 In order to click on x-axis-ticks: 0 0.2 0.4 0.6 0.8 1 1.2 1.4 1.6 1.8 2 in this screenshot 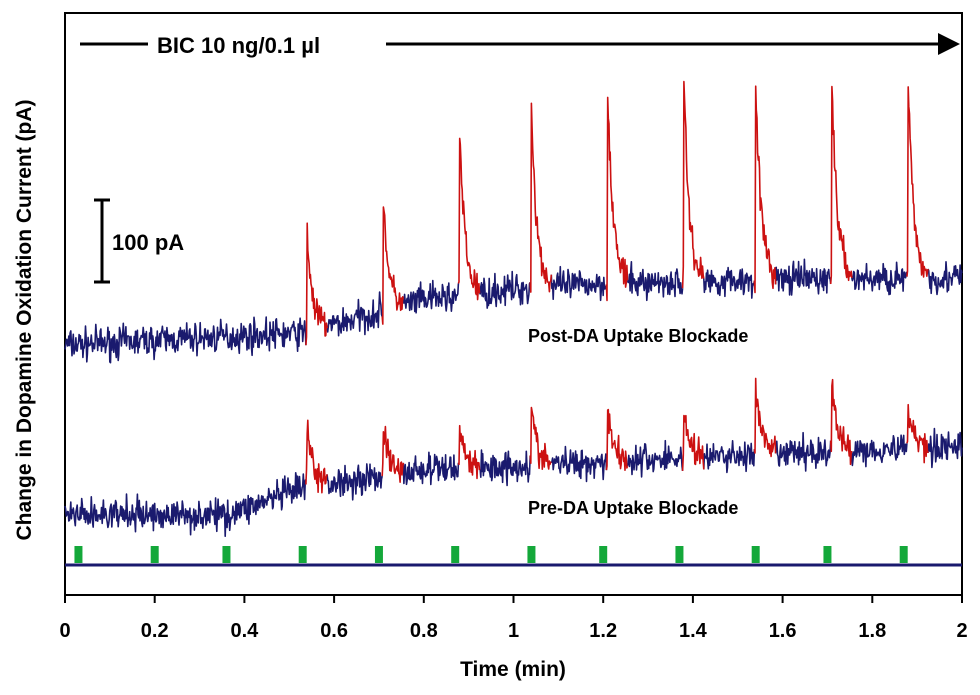, I will do `click(513, 618)`.